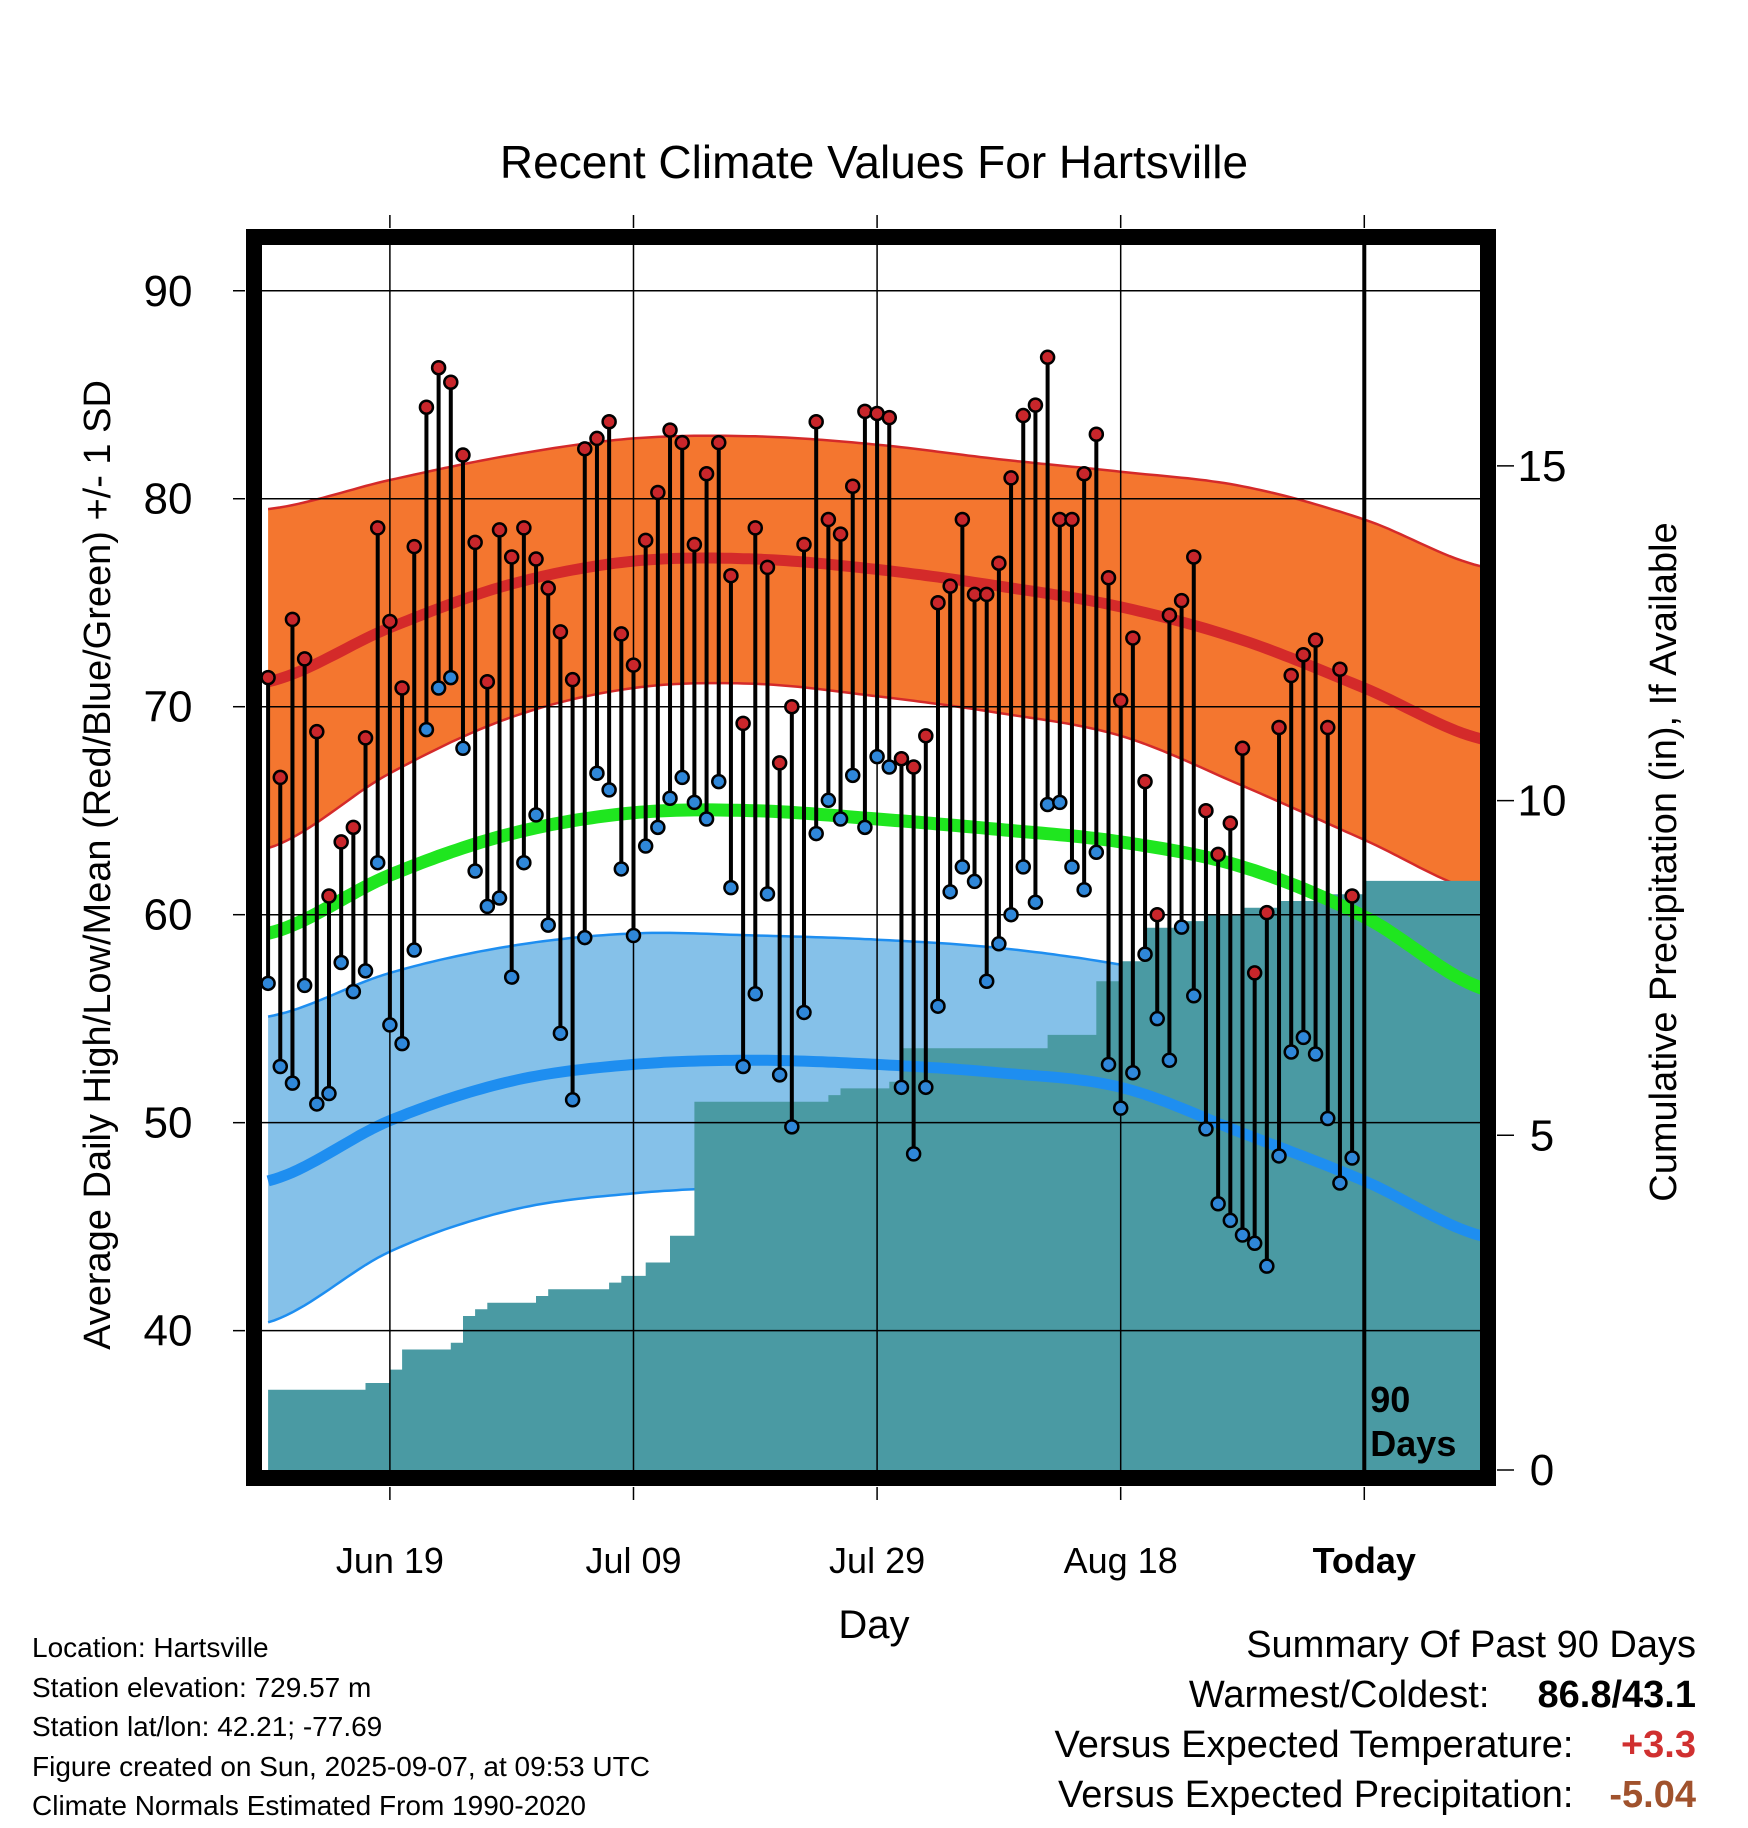 The image size is (1748, 1828). What do you see at coordinates (168, 291) in the screenshot?
I see `y-tick-label: 90` at bounding box center [168, 291].